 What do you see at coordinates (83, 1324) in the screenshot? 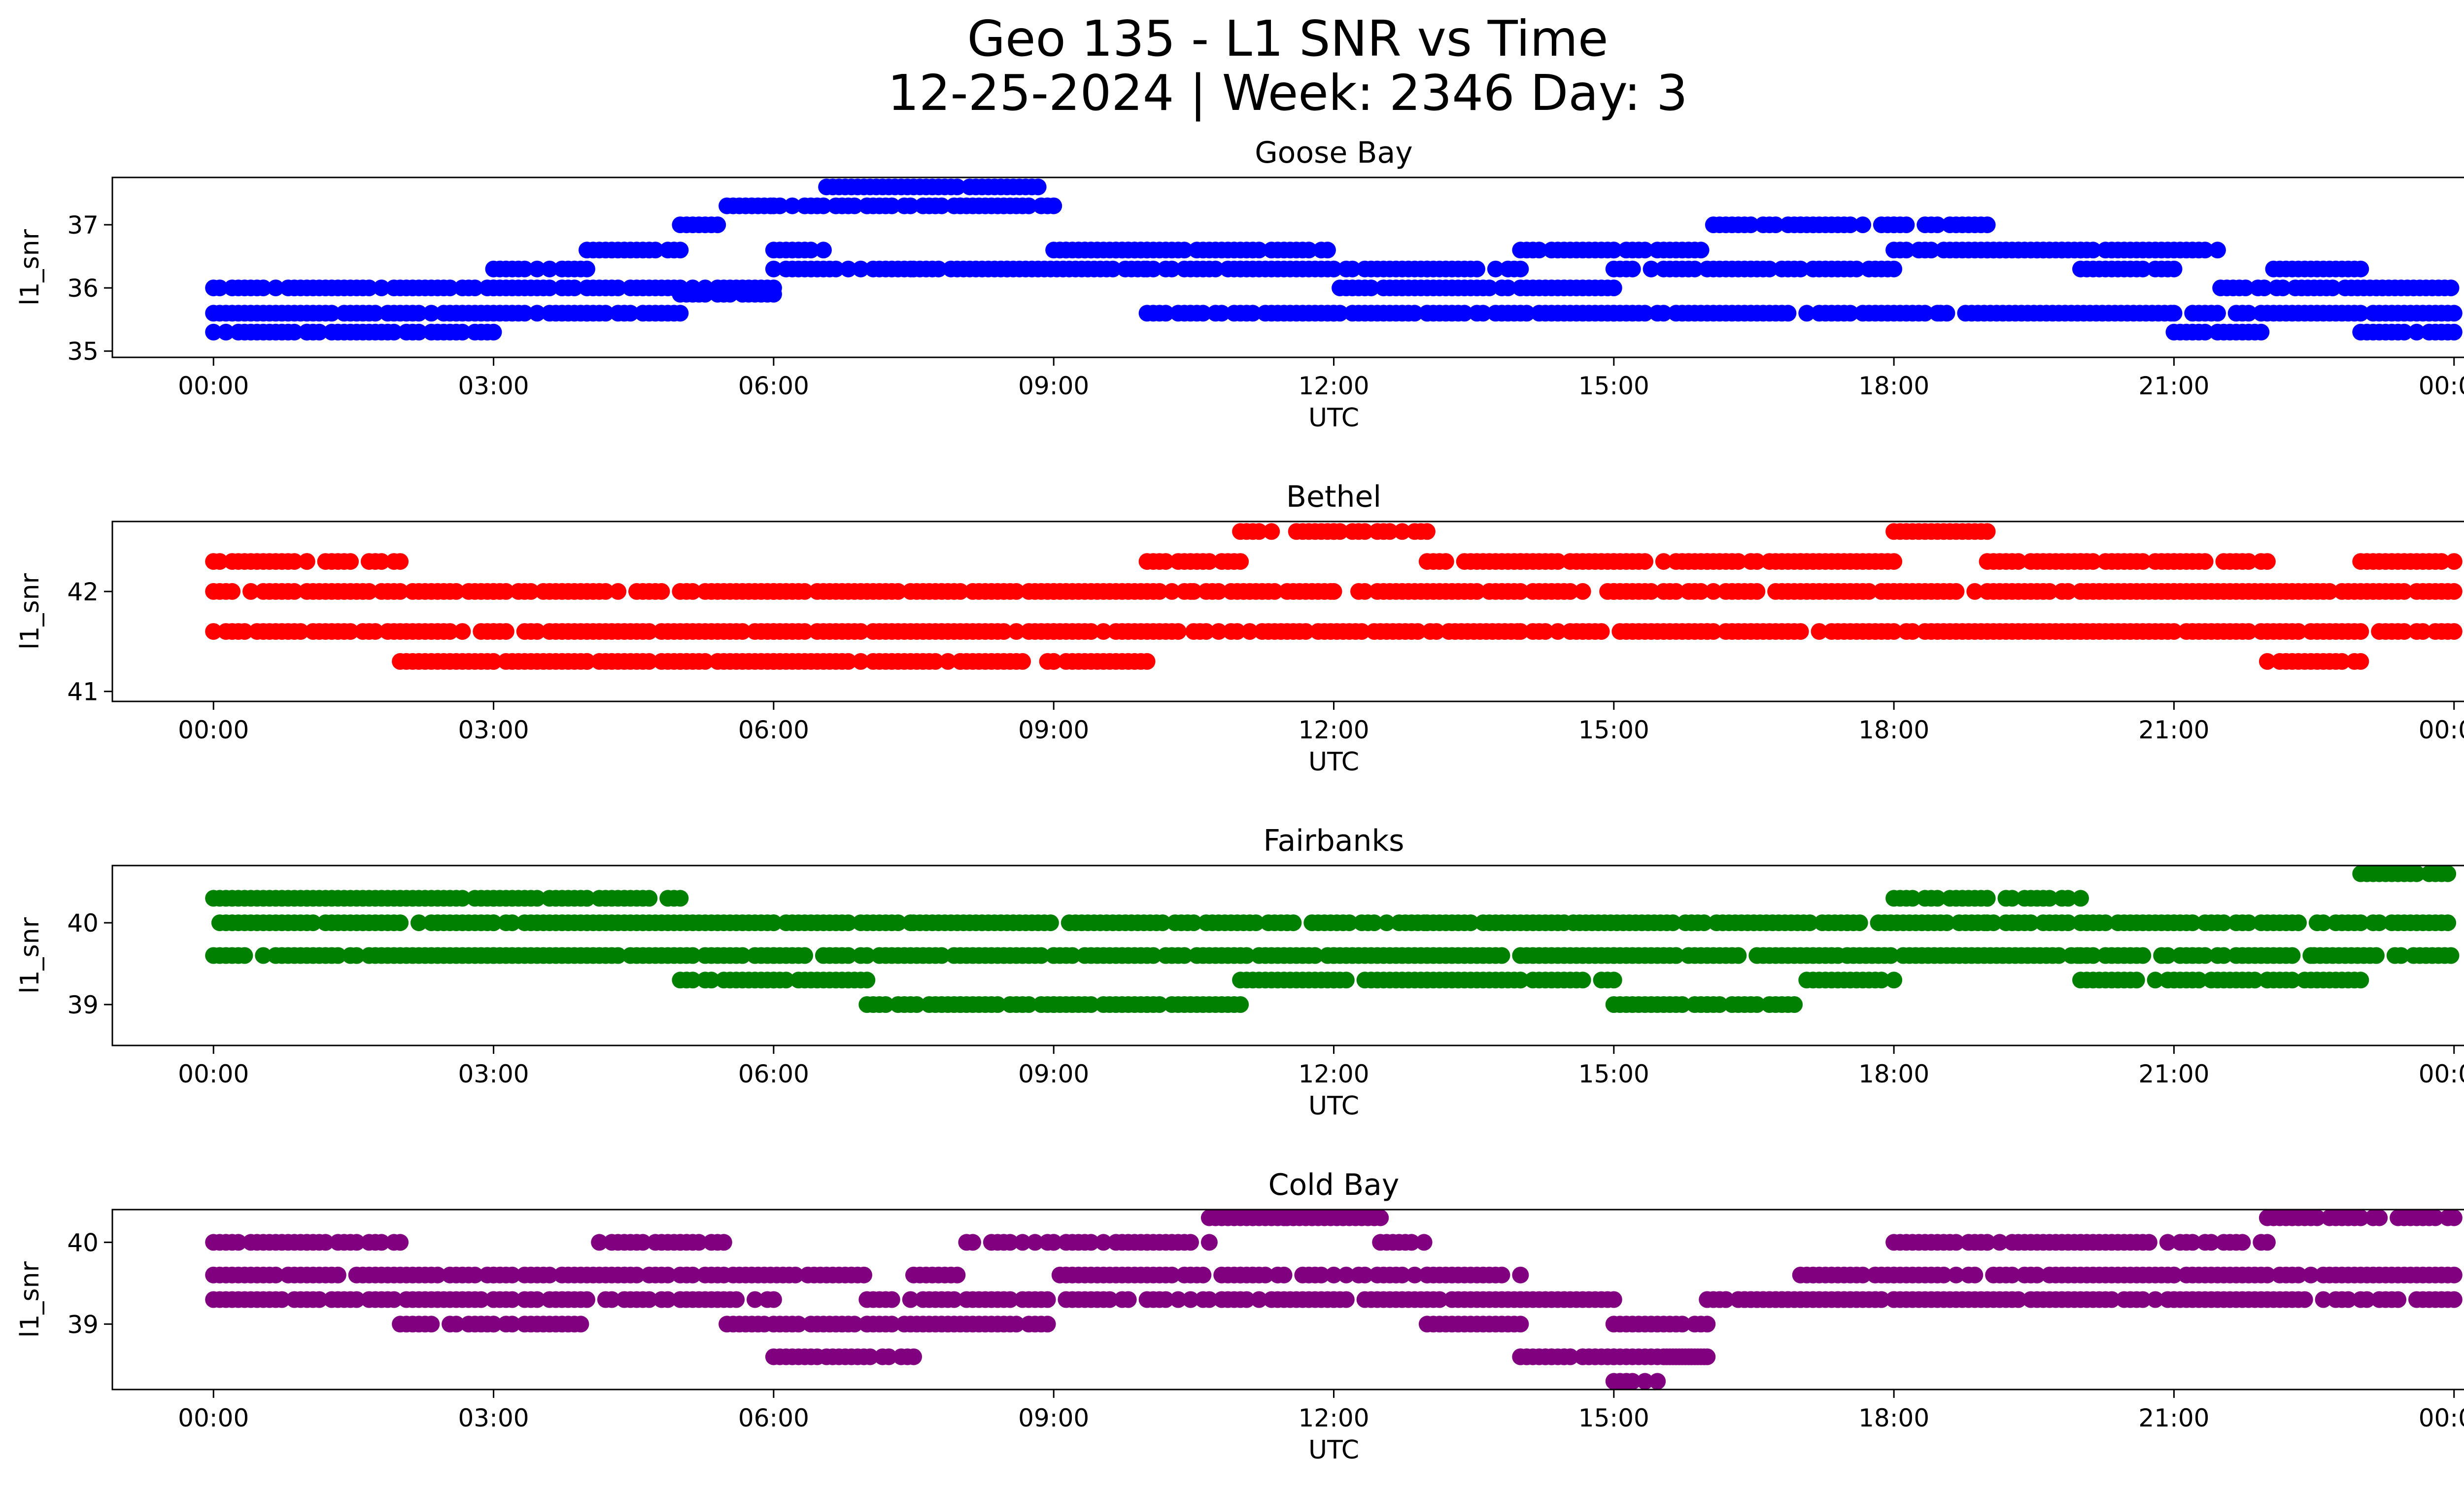
I see `y-tick-label: 39` at bounding box center [83, 1324].